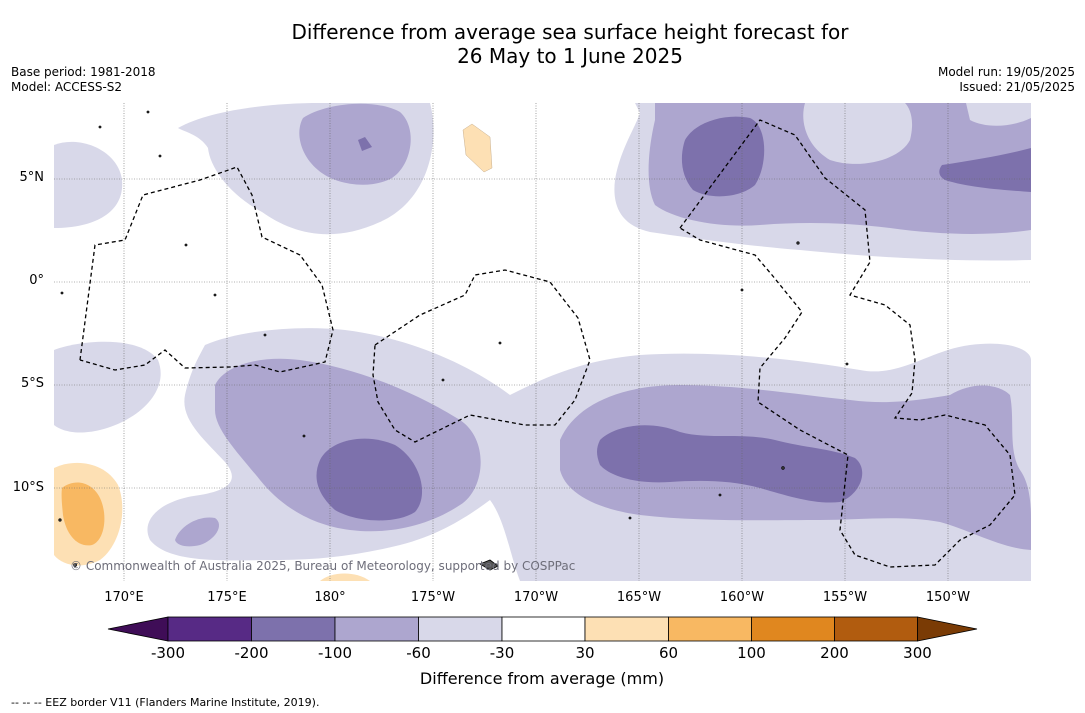 This screenshot has height=713, width=1085. Describe the element at coordinates (433, 597) in the screenshot. I see `lon-label: 175°W` at that location.